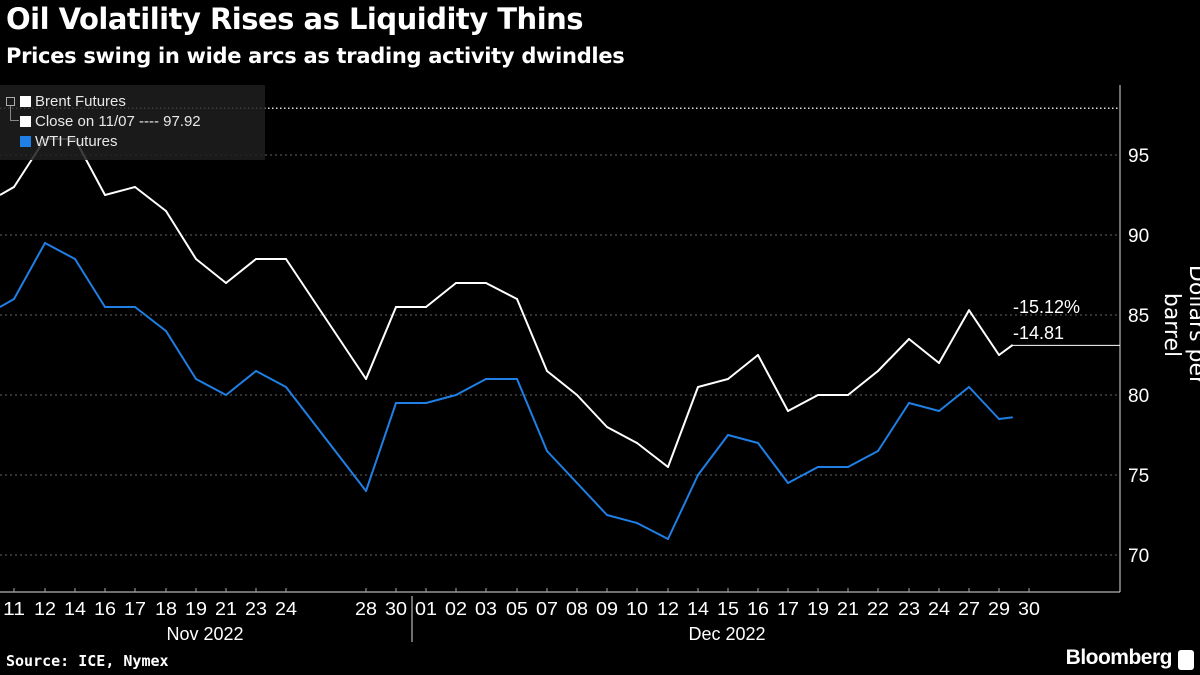 This screenshot has height=675, width=1200. I want to click on legend-item-close: Close on 11/07 ---- 97.92, so click(110, 121).